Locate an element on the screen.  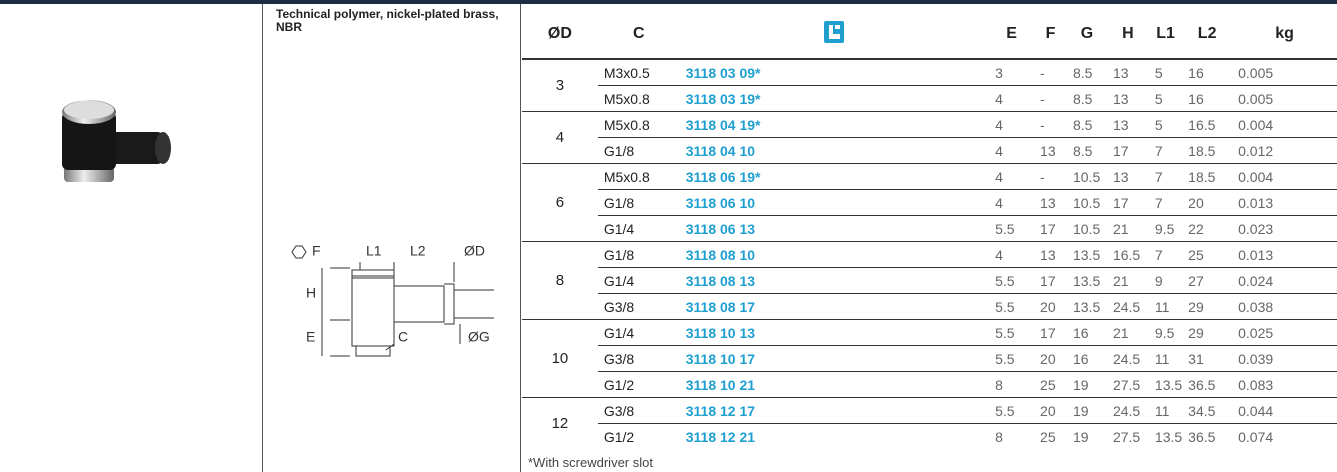
brand-icon is located at coordinates (834, 31).